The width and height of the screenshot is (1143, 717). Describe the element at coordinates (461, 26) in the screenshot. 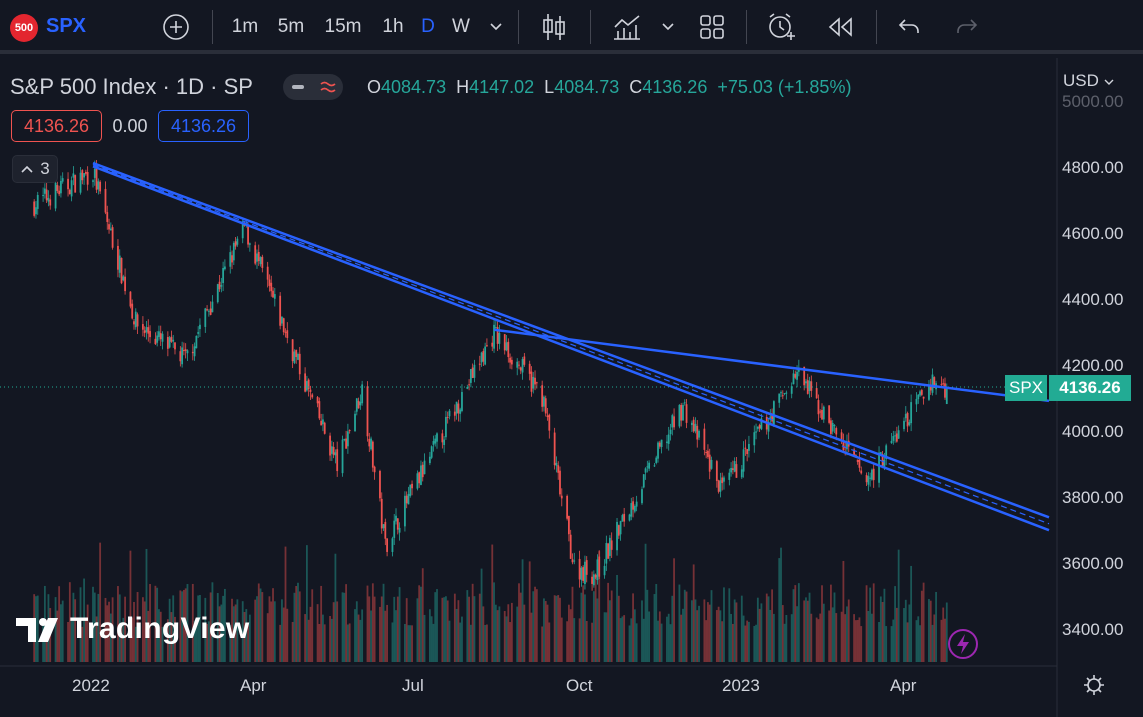

I see `interval-W: W` at that location.